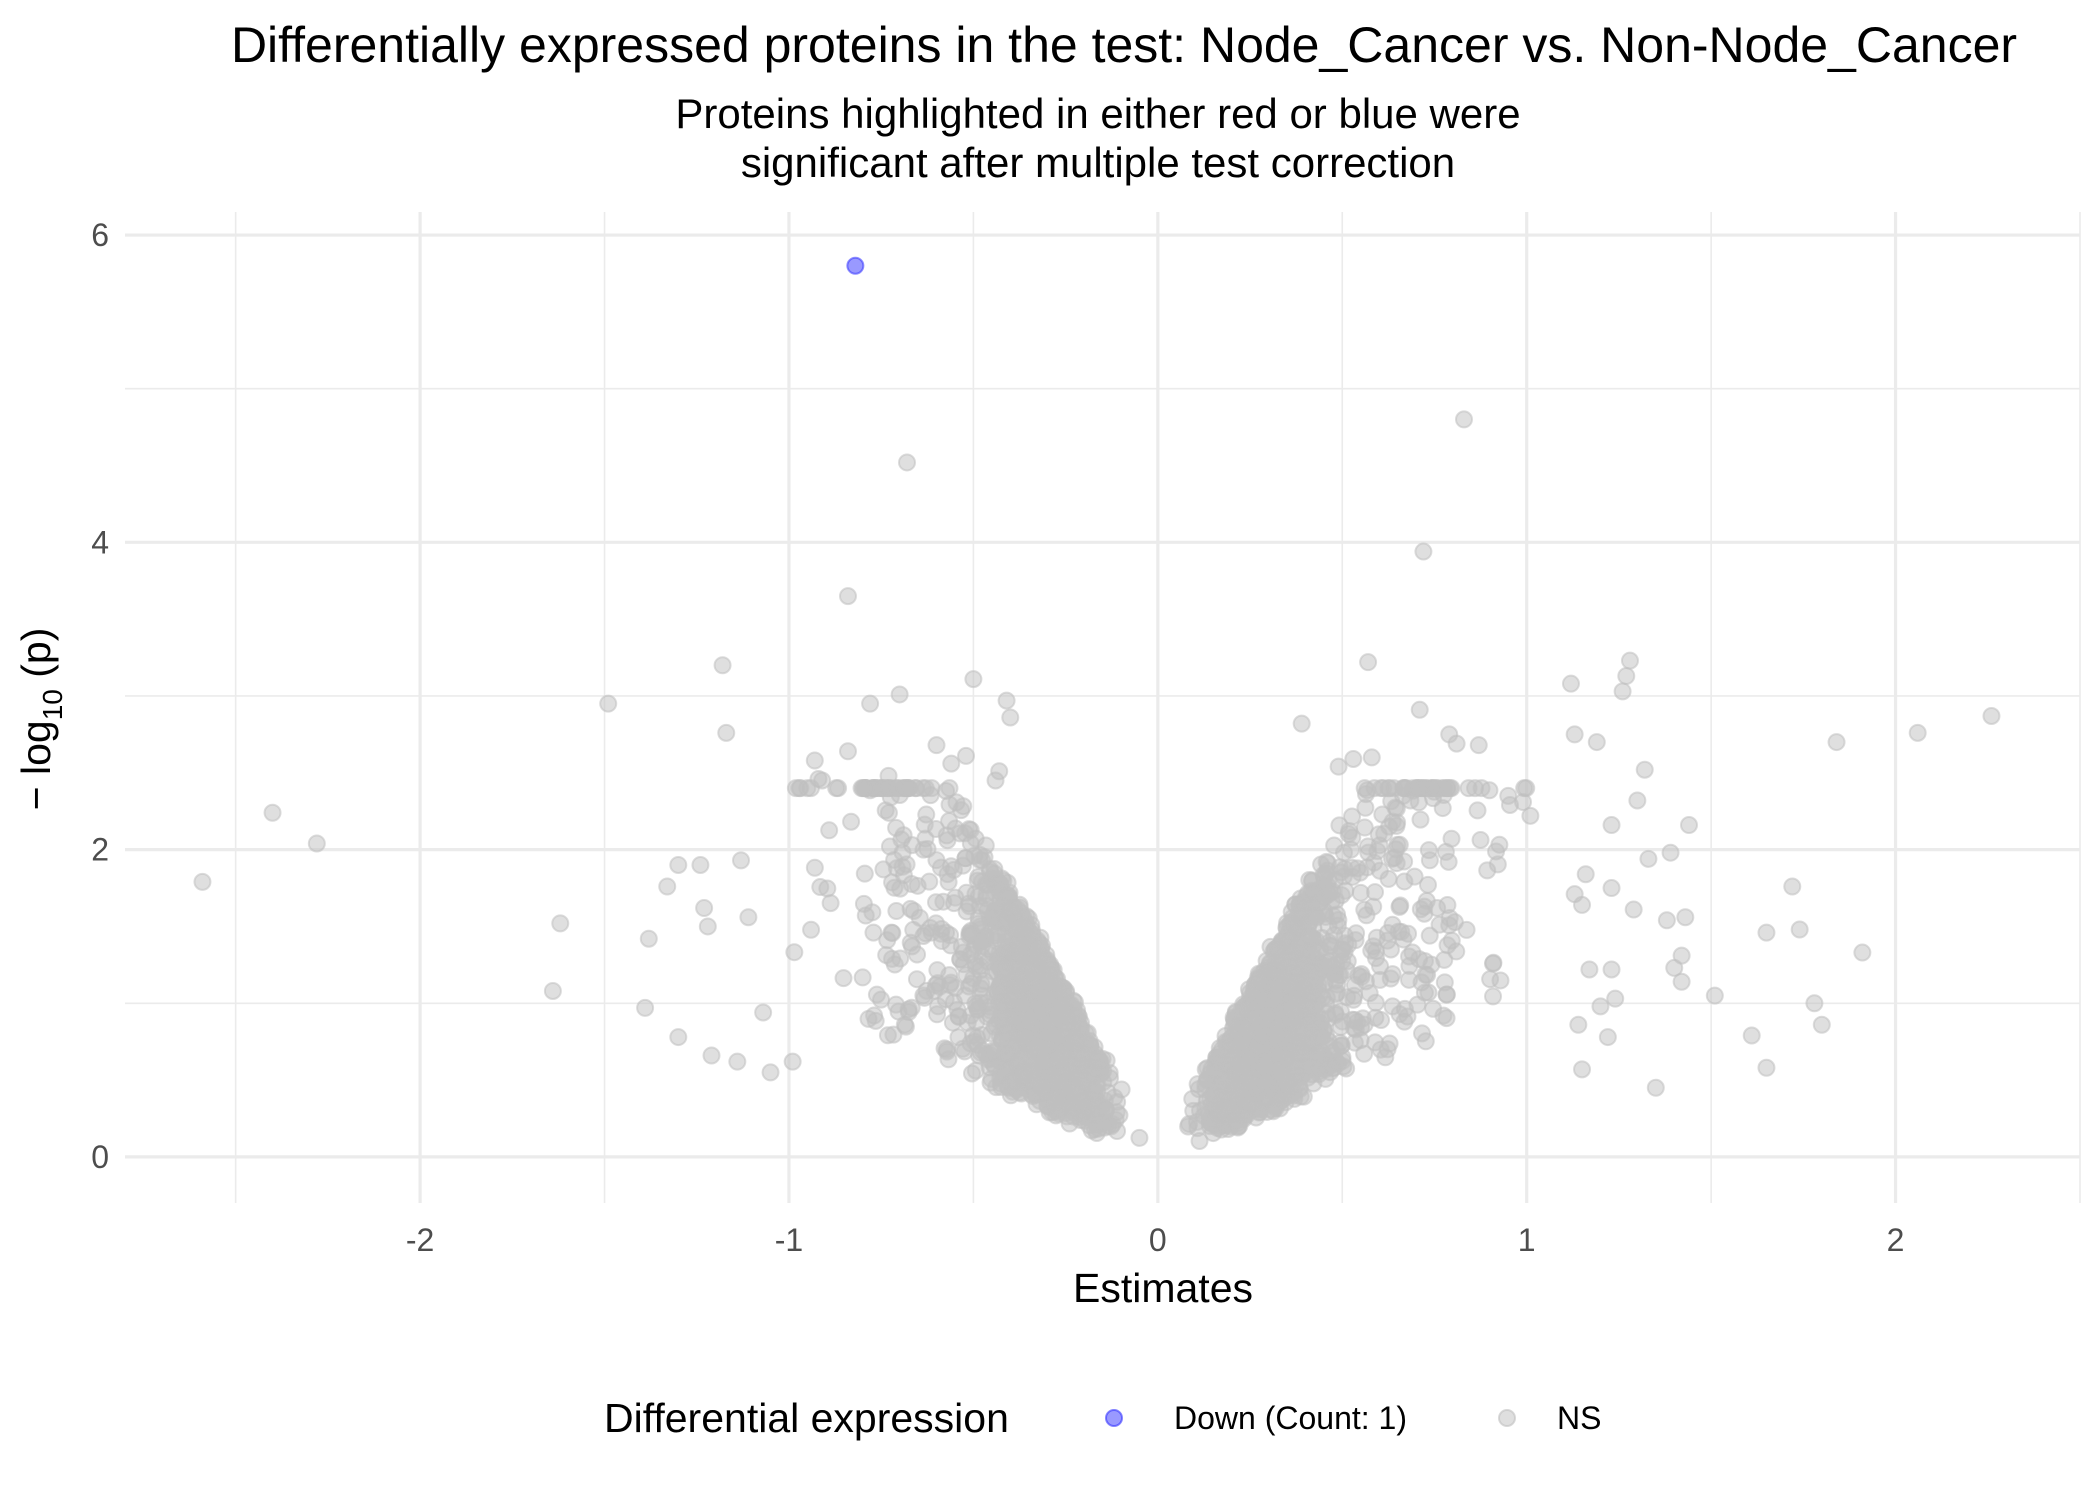  Describe the element at coordinates (789, 1240) in the screenshot. I see `x-tick-label: -1` at that location.